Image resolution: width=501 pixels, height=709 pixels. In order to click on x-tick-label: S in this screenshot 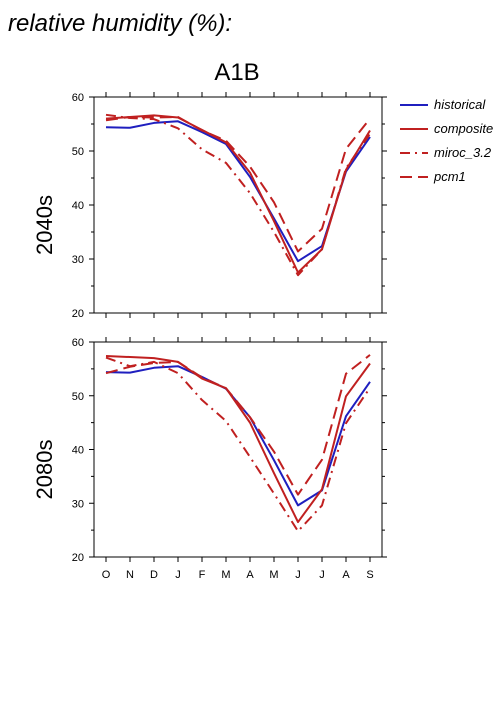, I will do `click(369, 575)`.